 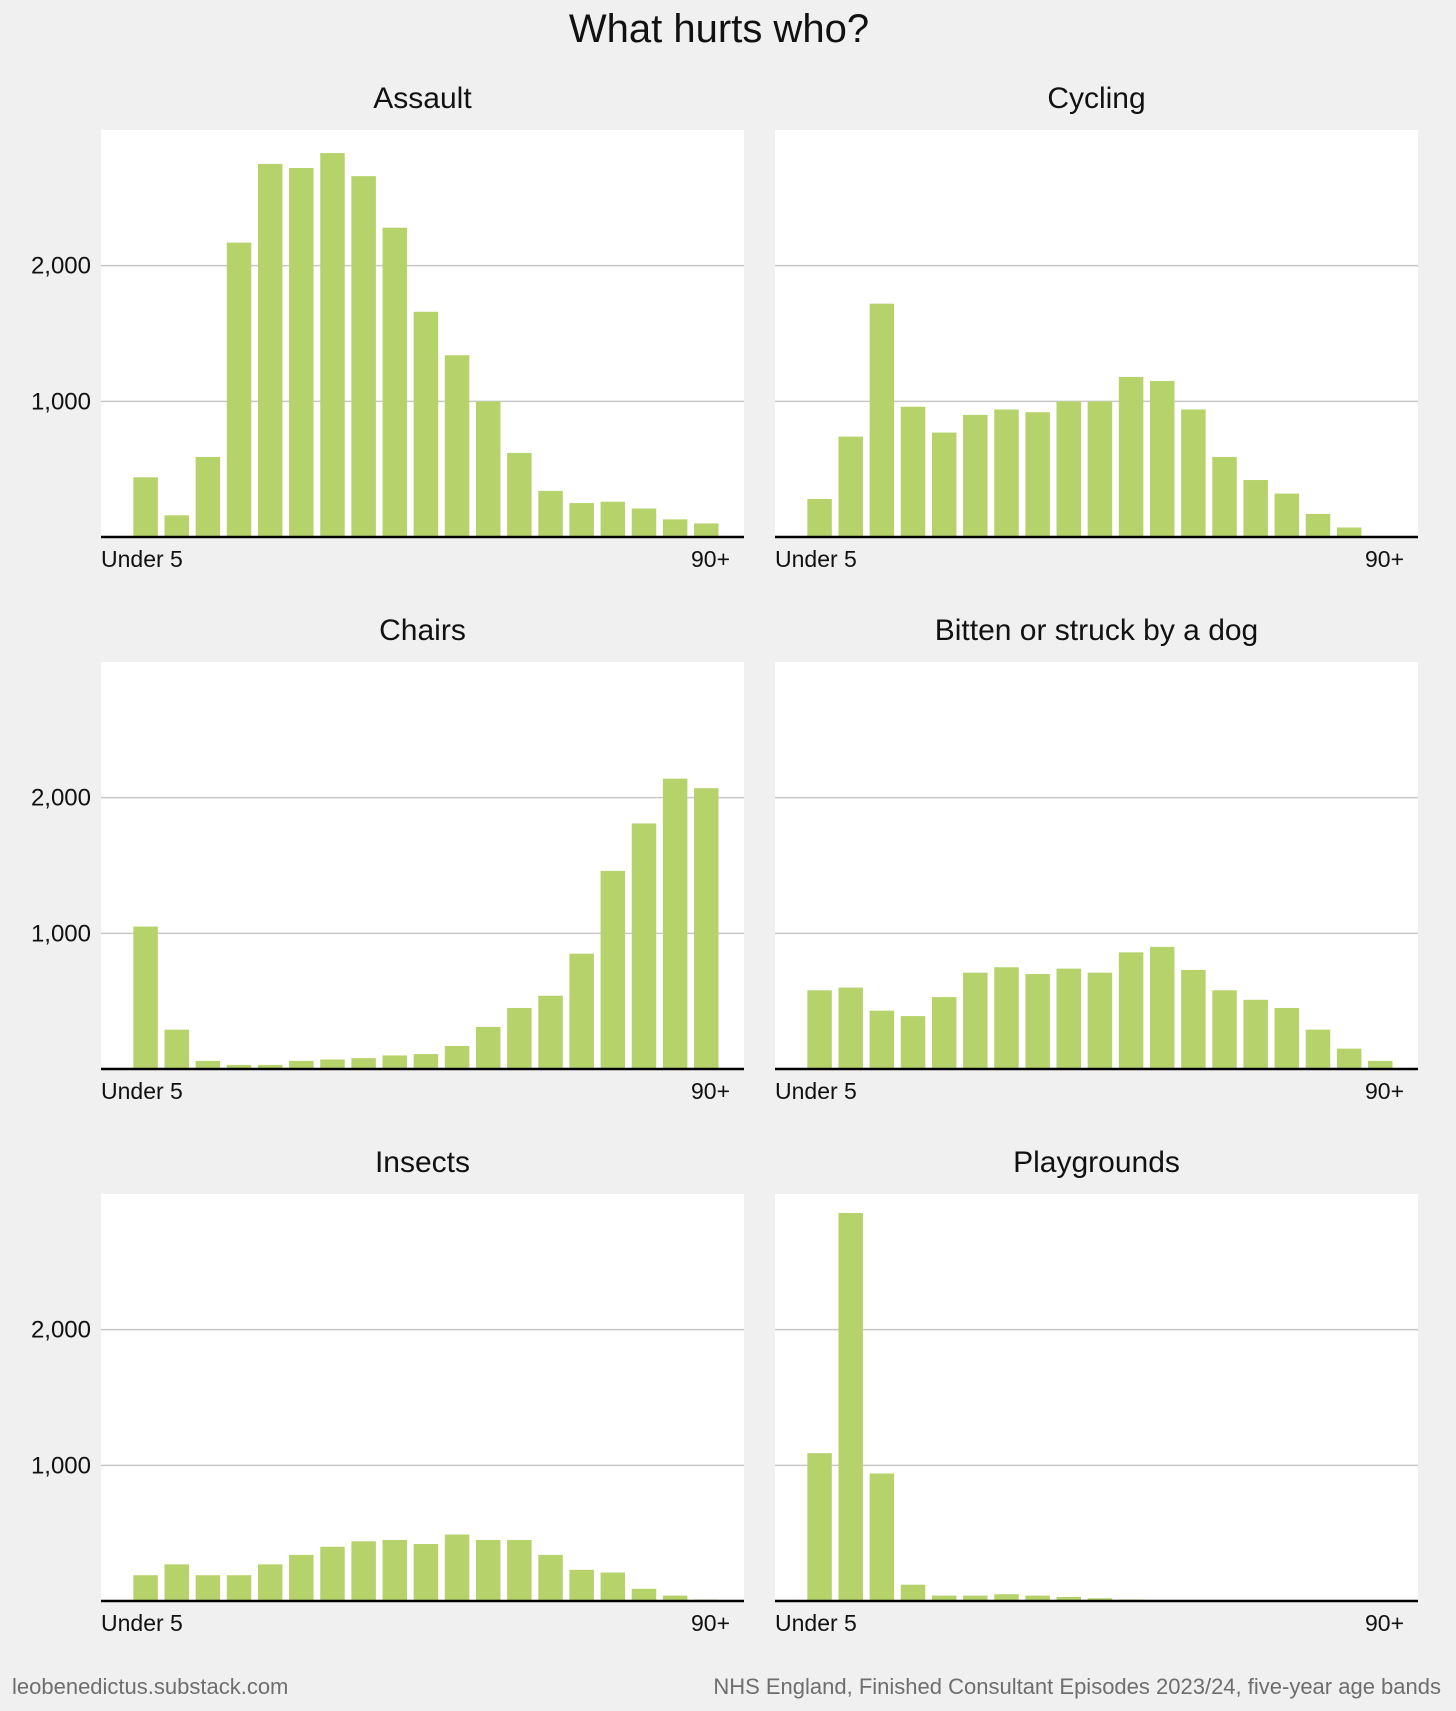 What do you see at coordinates (1096, 1391) in the screenshot?
I see `panel-playgrounds: Under 5 90+ Playgrounds` at bounding box center [1096, 1391].